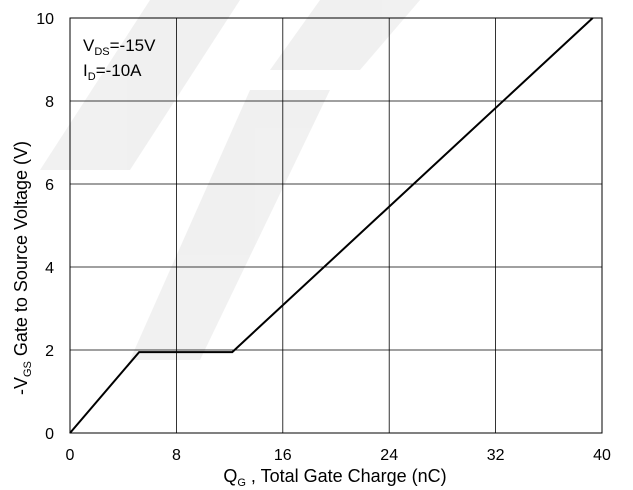 The width and height of the screenshot is (633, 490). What do you see at coordinates (338, 455) in the screenshot?
I see `x-tick-labels: 0 8 16 24 32 40` at bounding box center [338, 455].